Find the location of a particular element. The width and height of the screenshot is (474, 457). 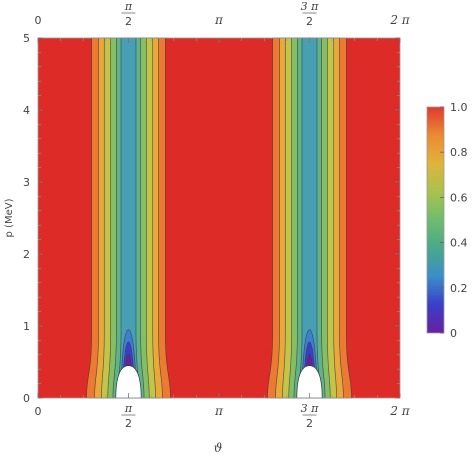

x-tick-label-top-4: 2 π is located at coordinates (399, 20).